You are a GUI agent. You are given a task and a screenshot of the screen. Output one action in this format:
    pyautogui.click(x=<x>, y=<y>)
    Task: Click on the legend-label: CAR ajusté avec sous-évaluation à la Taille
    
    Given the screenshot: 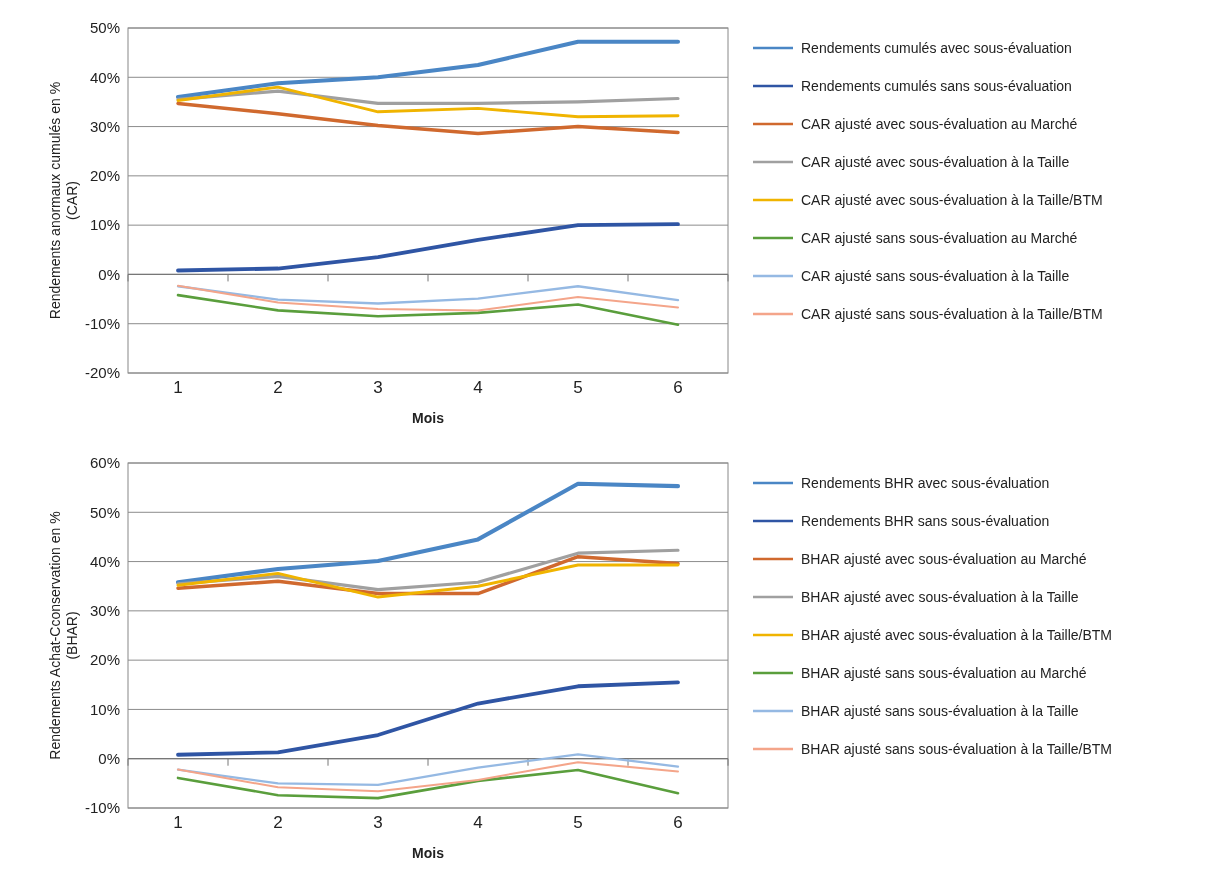 What is the action you would take?
    pyautogui.click(x=935, y=161)
    